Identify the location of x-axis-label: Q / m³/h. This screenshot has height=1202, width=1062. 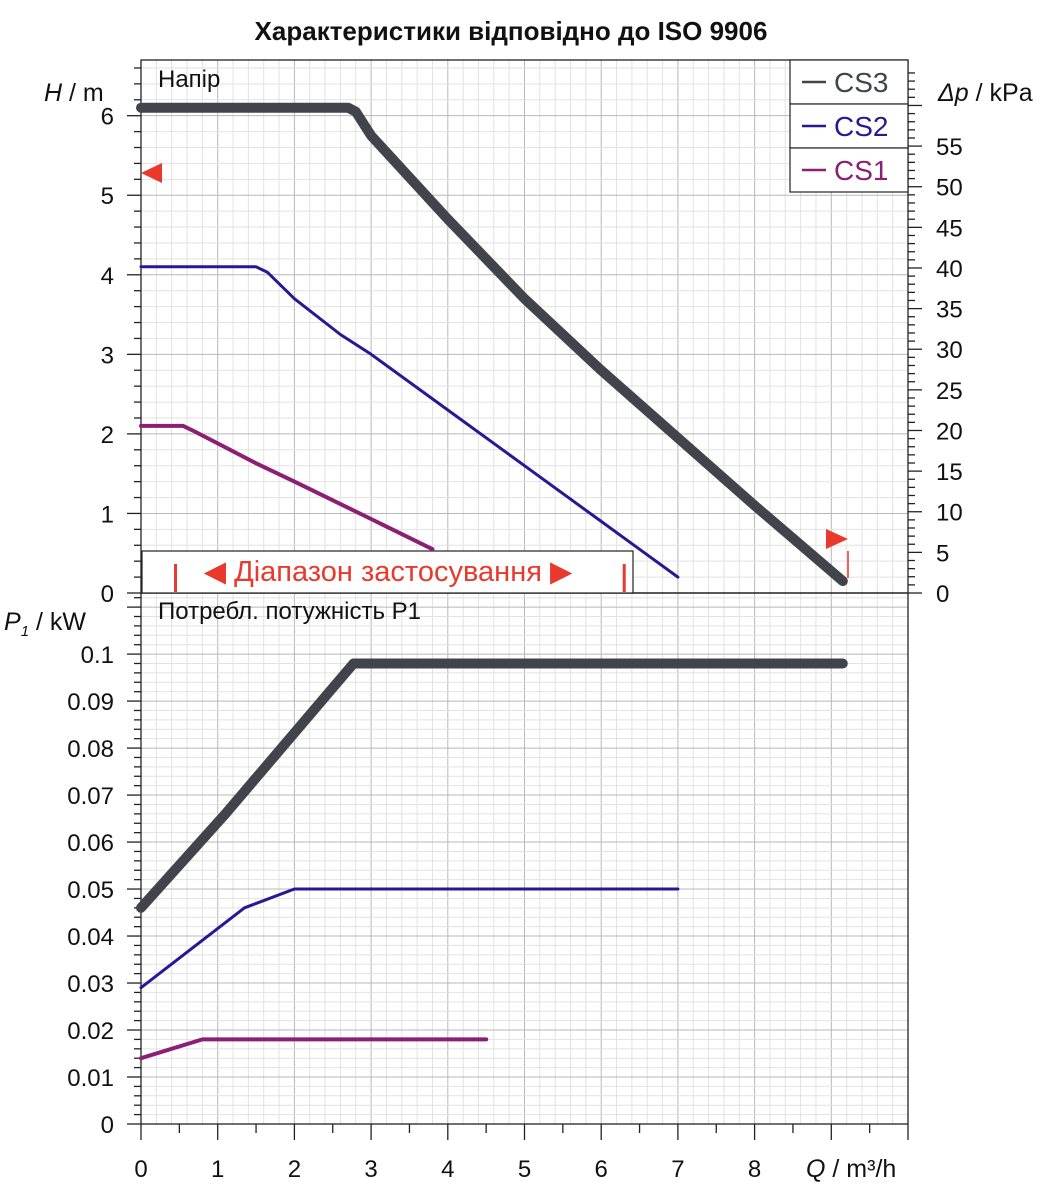
(851, 1169).